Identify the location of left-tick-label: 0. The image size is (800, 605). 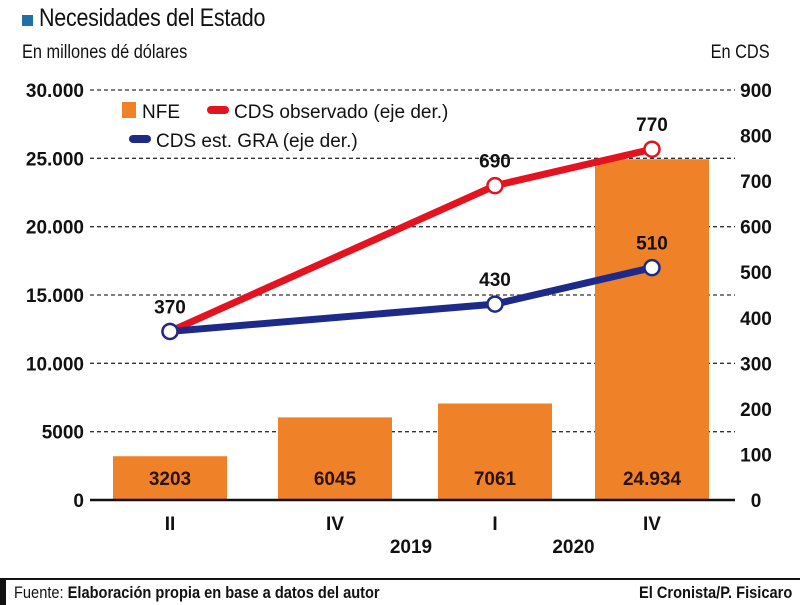
(78, 501).